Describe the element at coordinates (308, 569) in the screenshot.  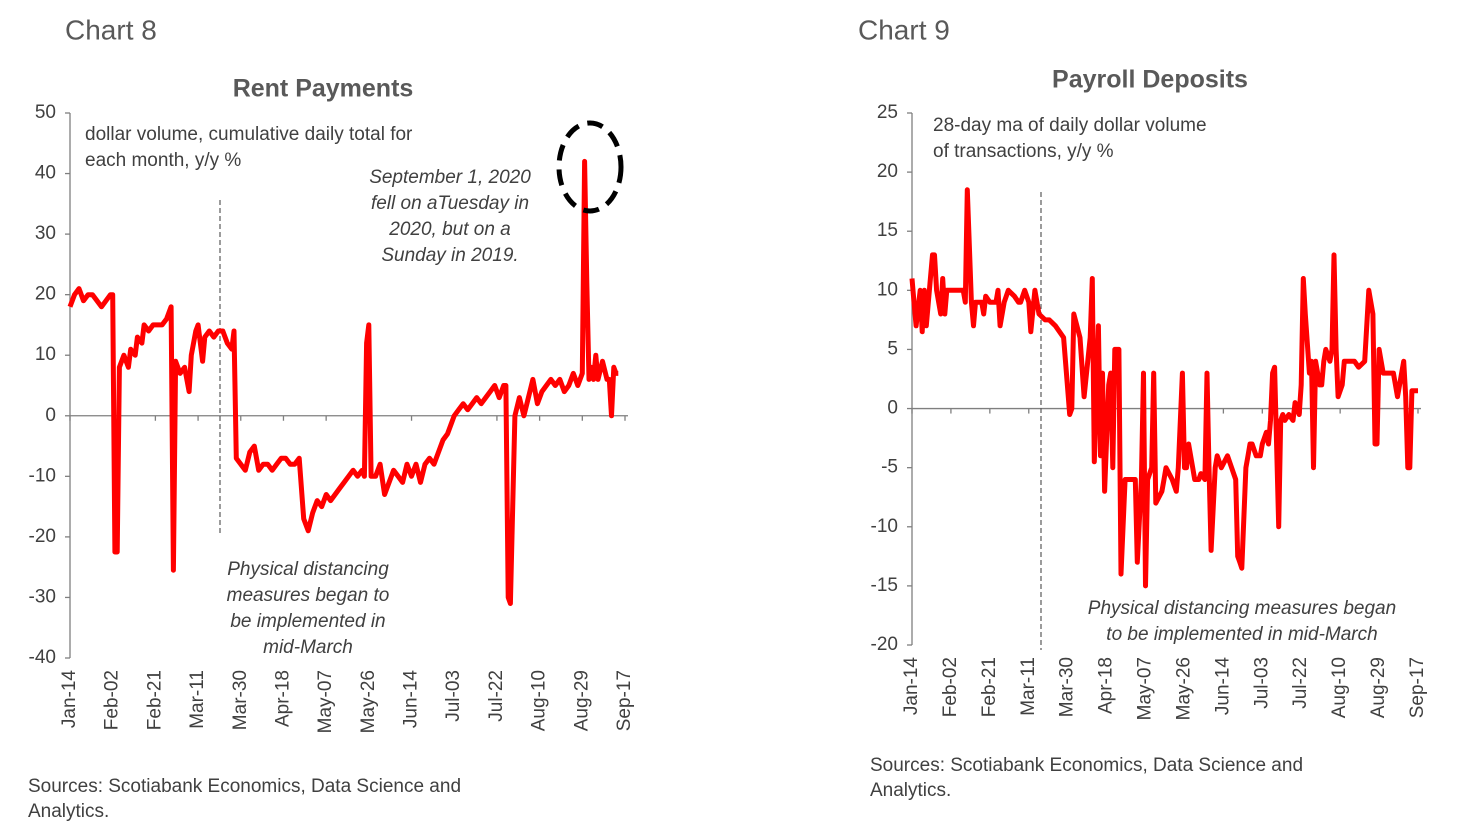
I see `annotation: Physical distancing` at that location.